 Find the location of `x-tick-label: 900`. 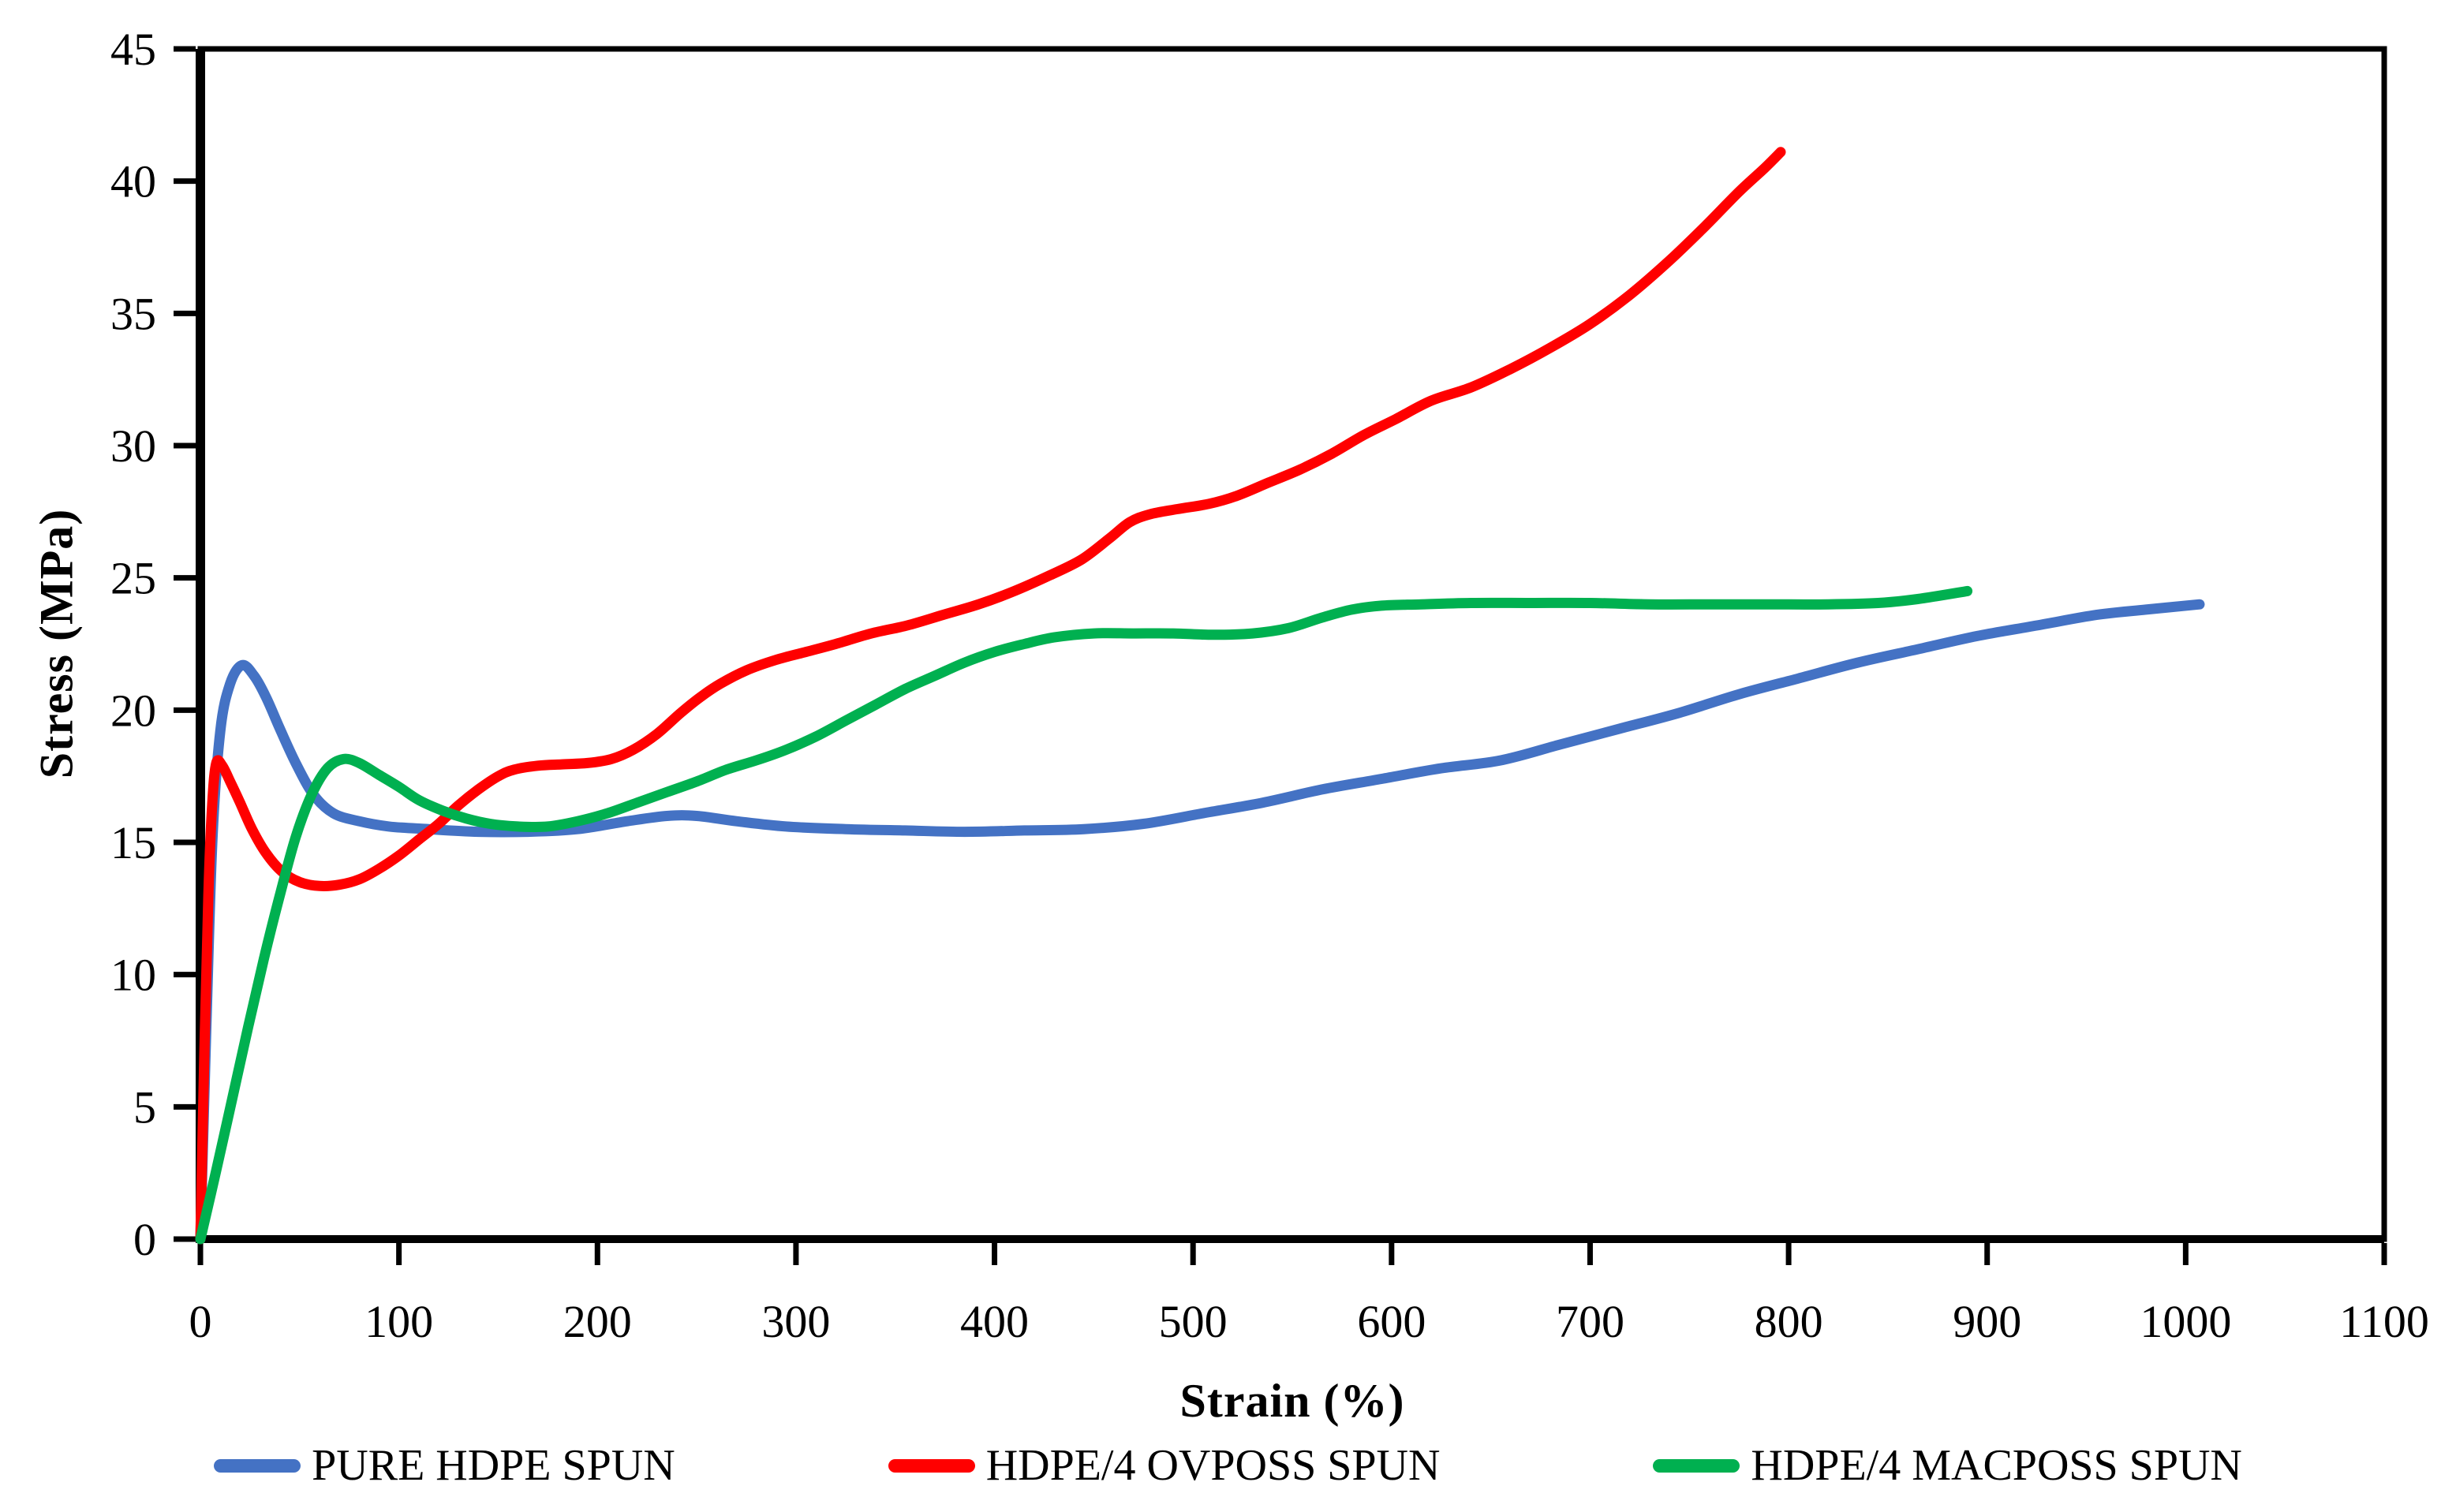

x-tick-label: 900 is located at coordinates (1987, 1321).